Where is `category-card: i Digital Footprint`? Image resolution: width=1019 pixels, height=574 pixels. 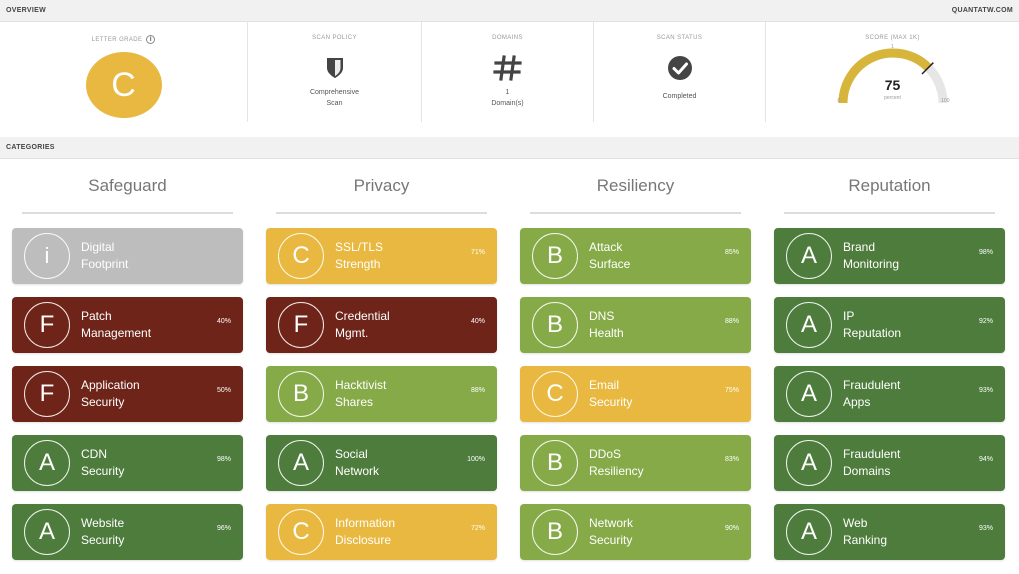 category-card: i Digital Footprint is located at coordinates (127, 256).